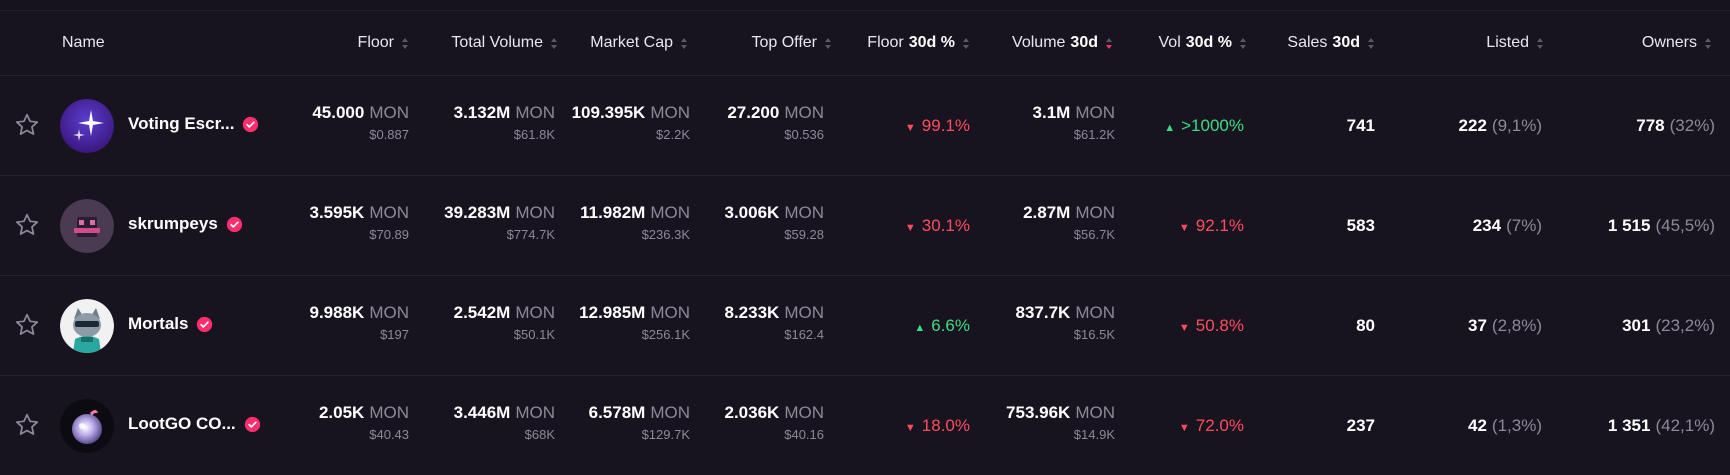 The height and width of the screenshot is (475, 1730). I want to click on volume-30d-cell: 753.96K MON $14.9K, so click(1060, 422).